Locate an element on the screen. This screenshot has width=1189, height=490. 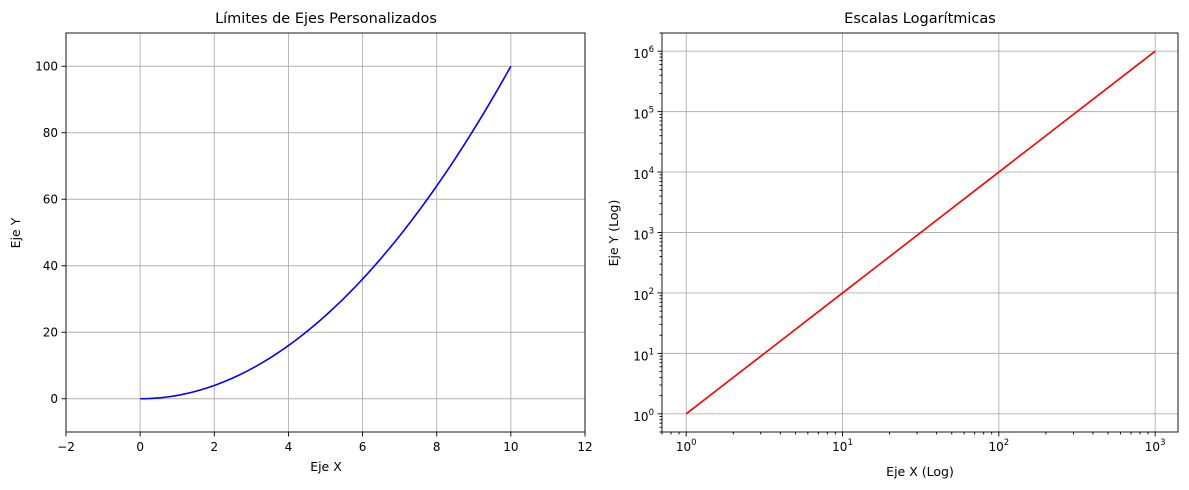
y-tick-label: 10⁵ is located at coordinates (643, 114).